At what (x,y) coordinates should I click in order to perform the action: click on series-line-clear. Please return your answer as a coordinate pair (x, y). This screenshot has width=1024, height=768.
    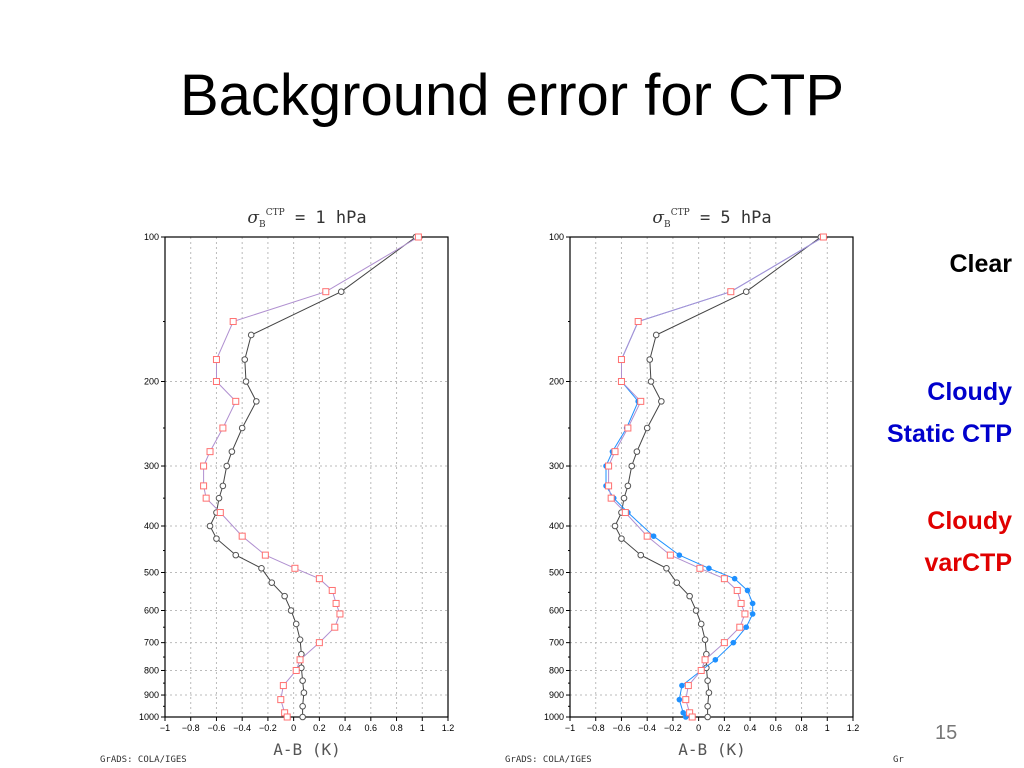
    Looking at the image, I should click on (313, 476).